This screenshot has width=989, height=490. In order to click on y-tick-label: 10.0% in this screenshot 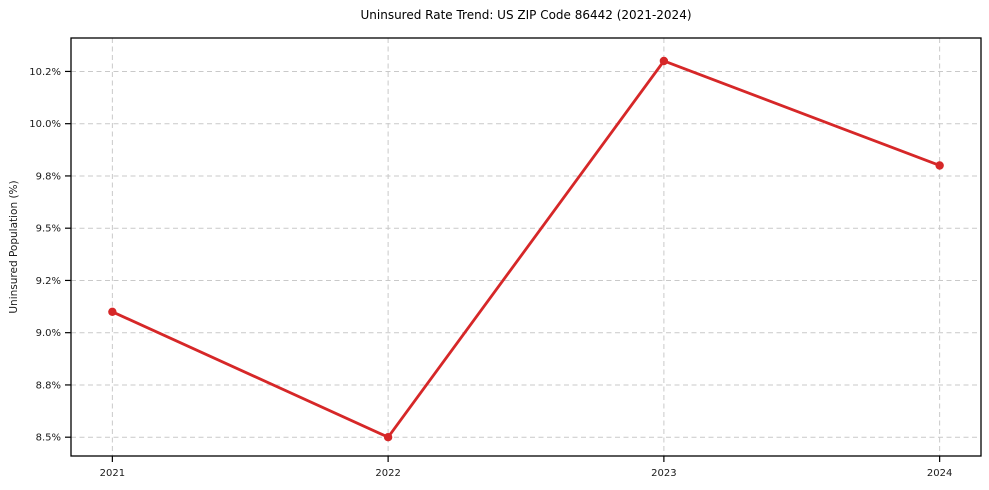, I will do `click(45, 124)`.